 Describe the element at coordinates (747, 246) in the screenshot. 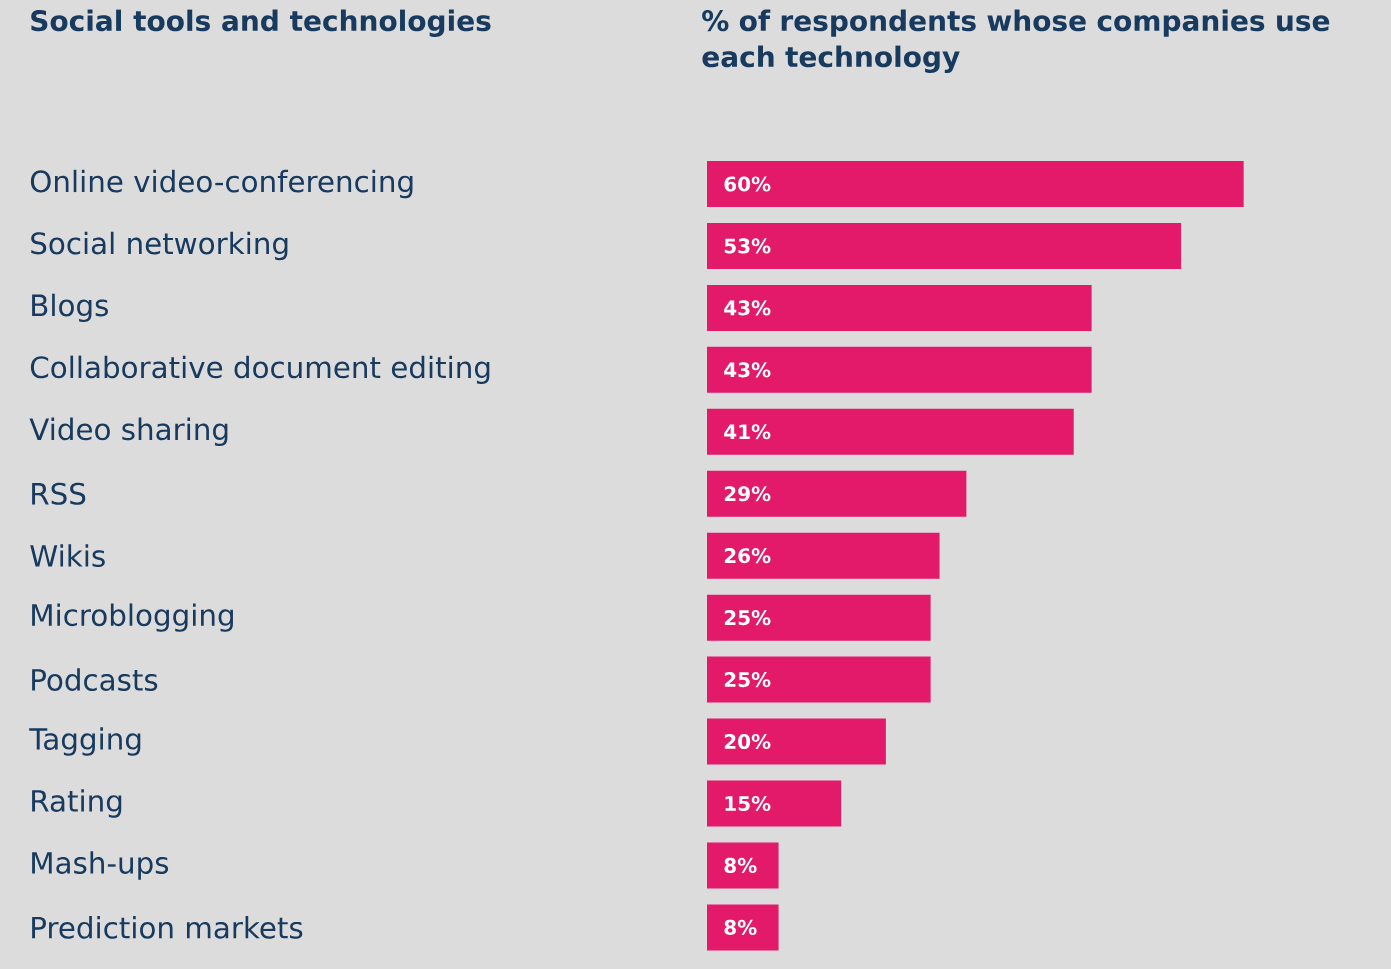

I see `data-label: 53%` at that location.